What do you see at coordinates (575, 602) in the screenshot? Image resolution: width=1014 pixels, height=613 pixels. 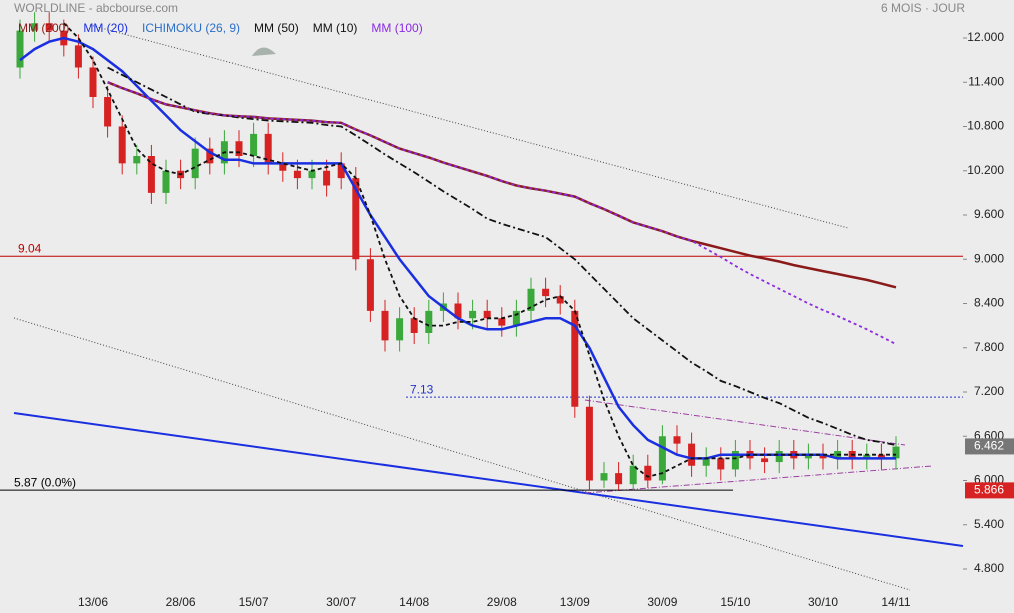 I see `x-tick-label: 13/09` at bounding box center [575, 602].